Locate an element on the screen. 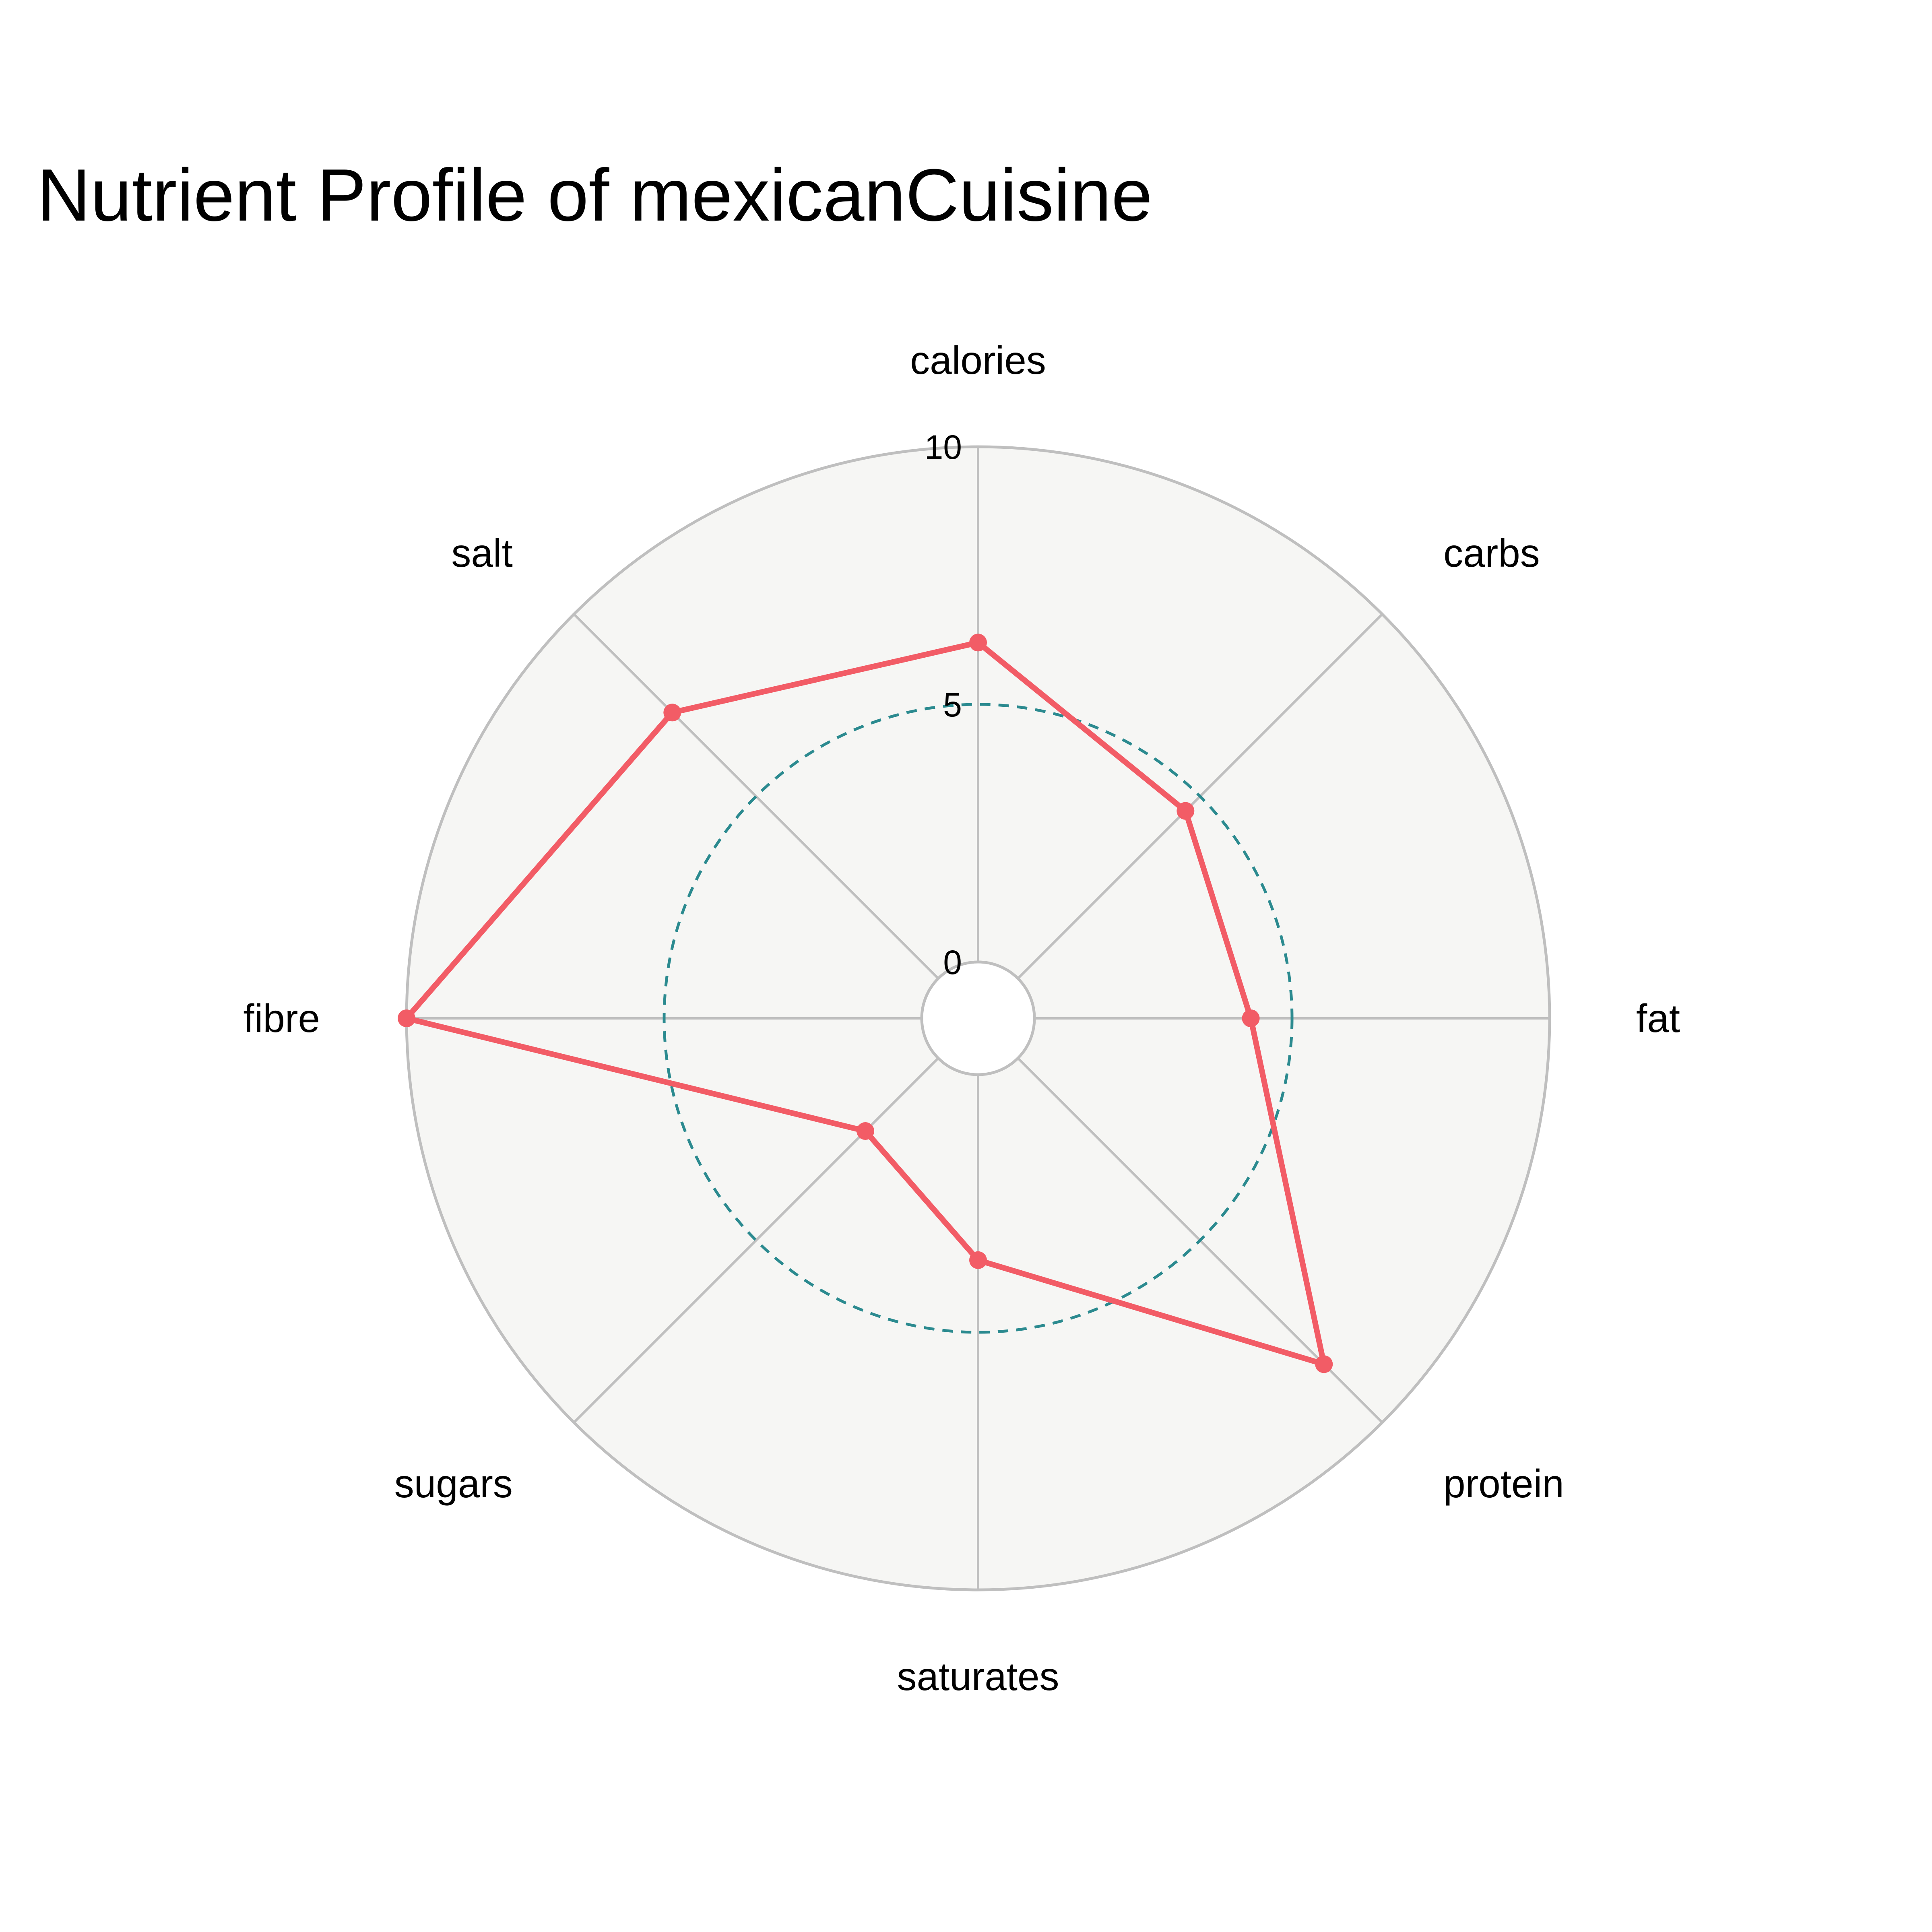  axis-label-calories: calories is located at coordinates (978, 360).